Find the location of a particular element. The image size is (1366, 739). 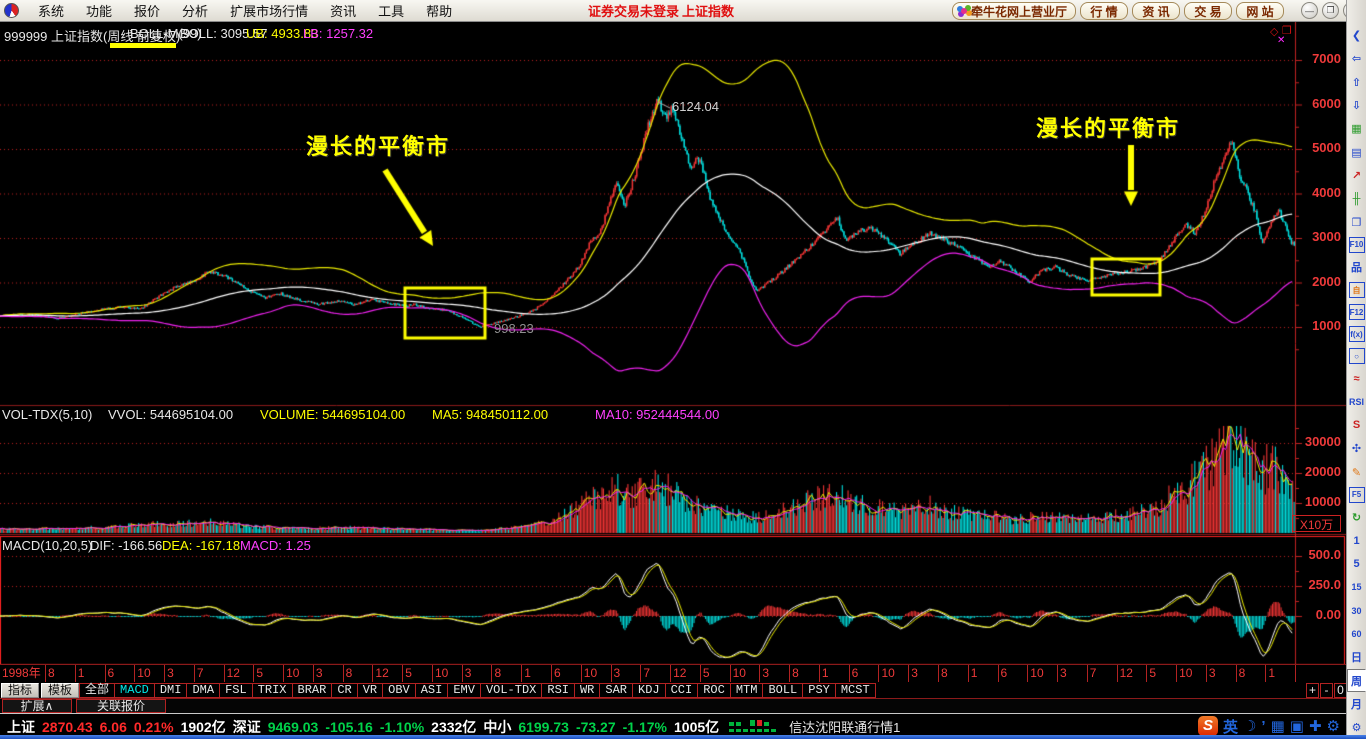

site-button-3: 网 站 is located at coordinates (1260, 11).